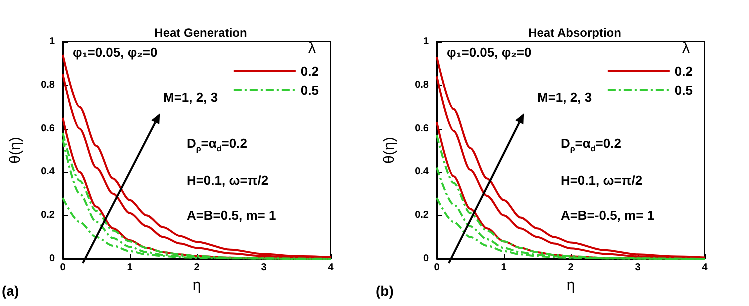 Image resolution: width=749 pixels, height=306 pixels. What do you see at coordinates (607, 215) in the screenshot?
I see `annotation: A=B=-0.5, m= 1` at bounding box center [607, 215].